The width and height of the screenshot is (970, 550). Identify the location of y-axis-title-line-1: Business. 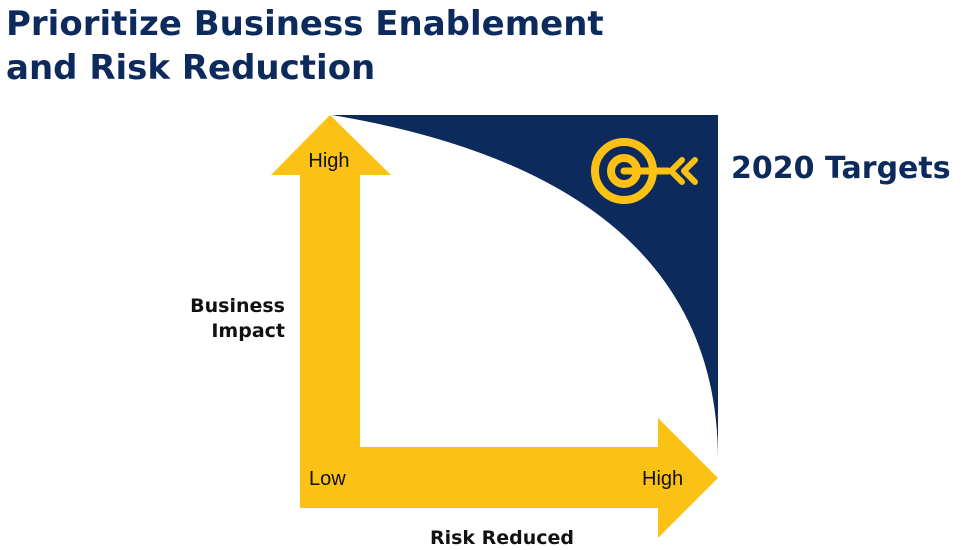
(237, 306).